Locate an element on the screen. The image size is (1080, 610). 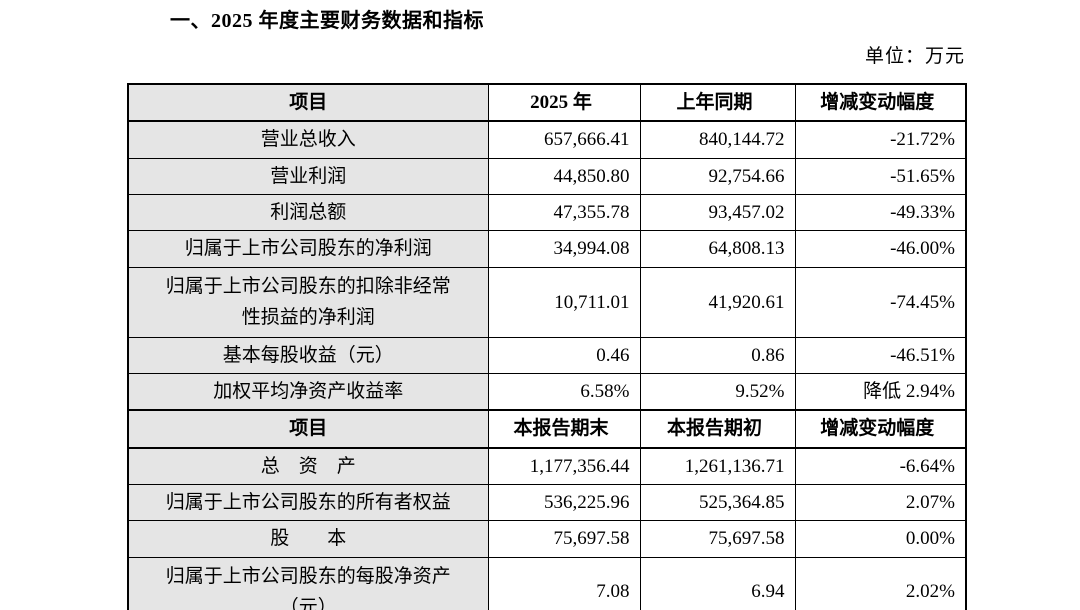
current-value: 657,666.41 is located at coordinates (564, 139).